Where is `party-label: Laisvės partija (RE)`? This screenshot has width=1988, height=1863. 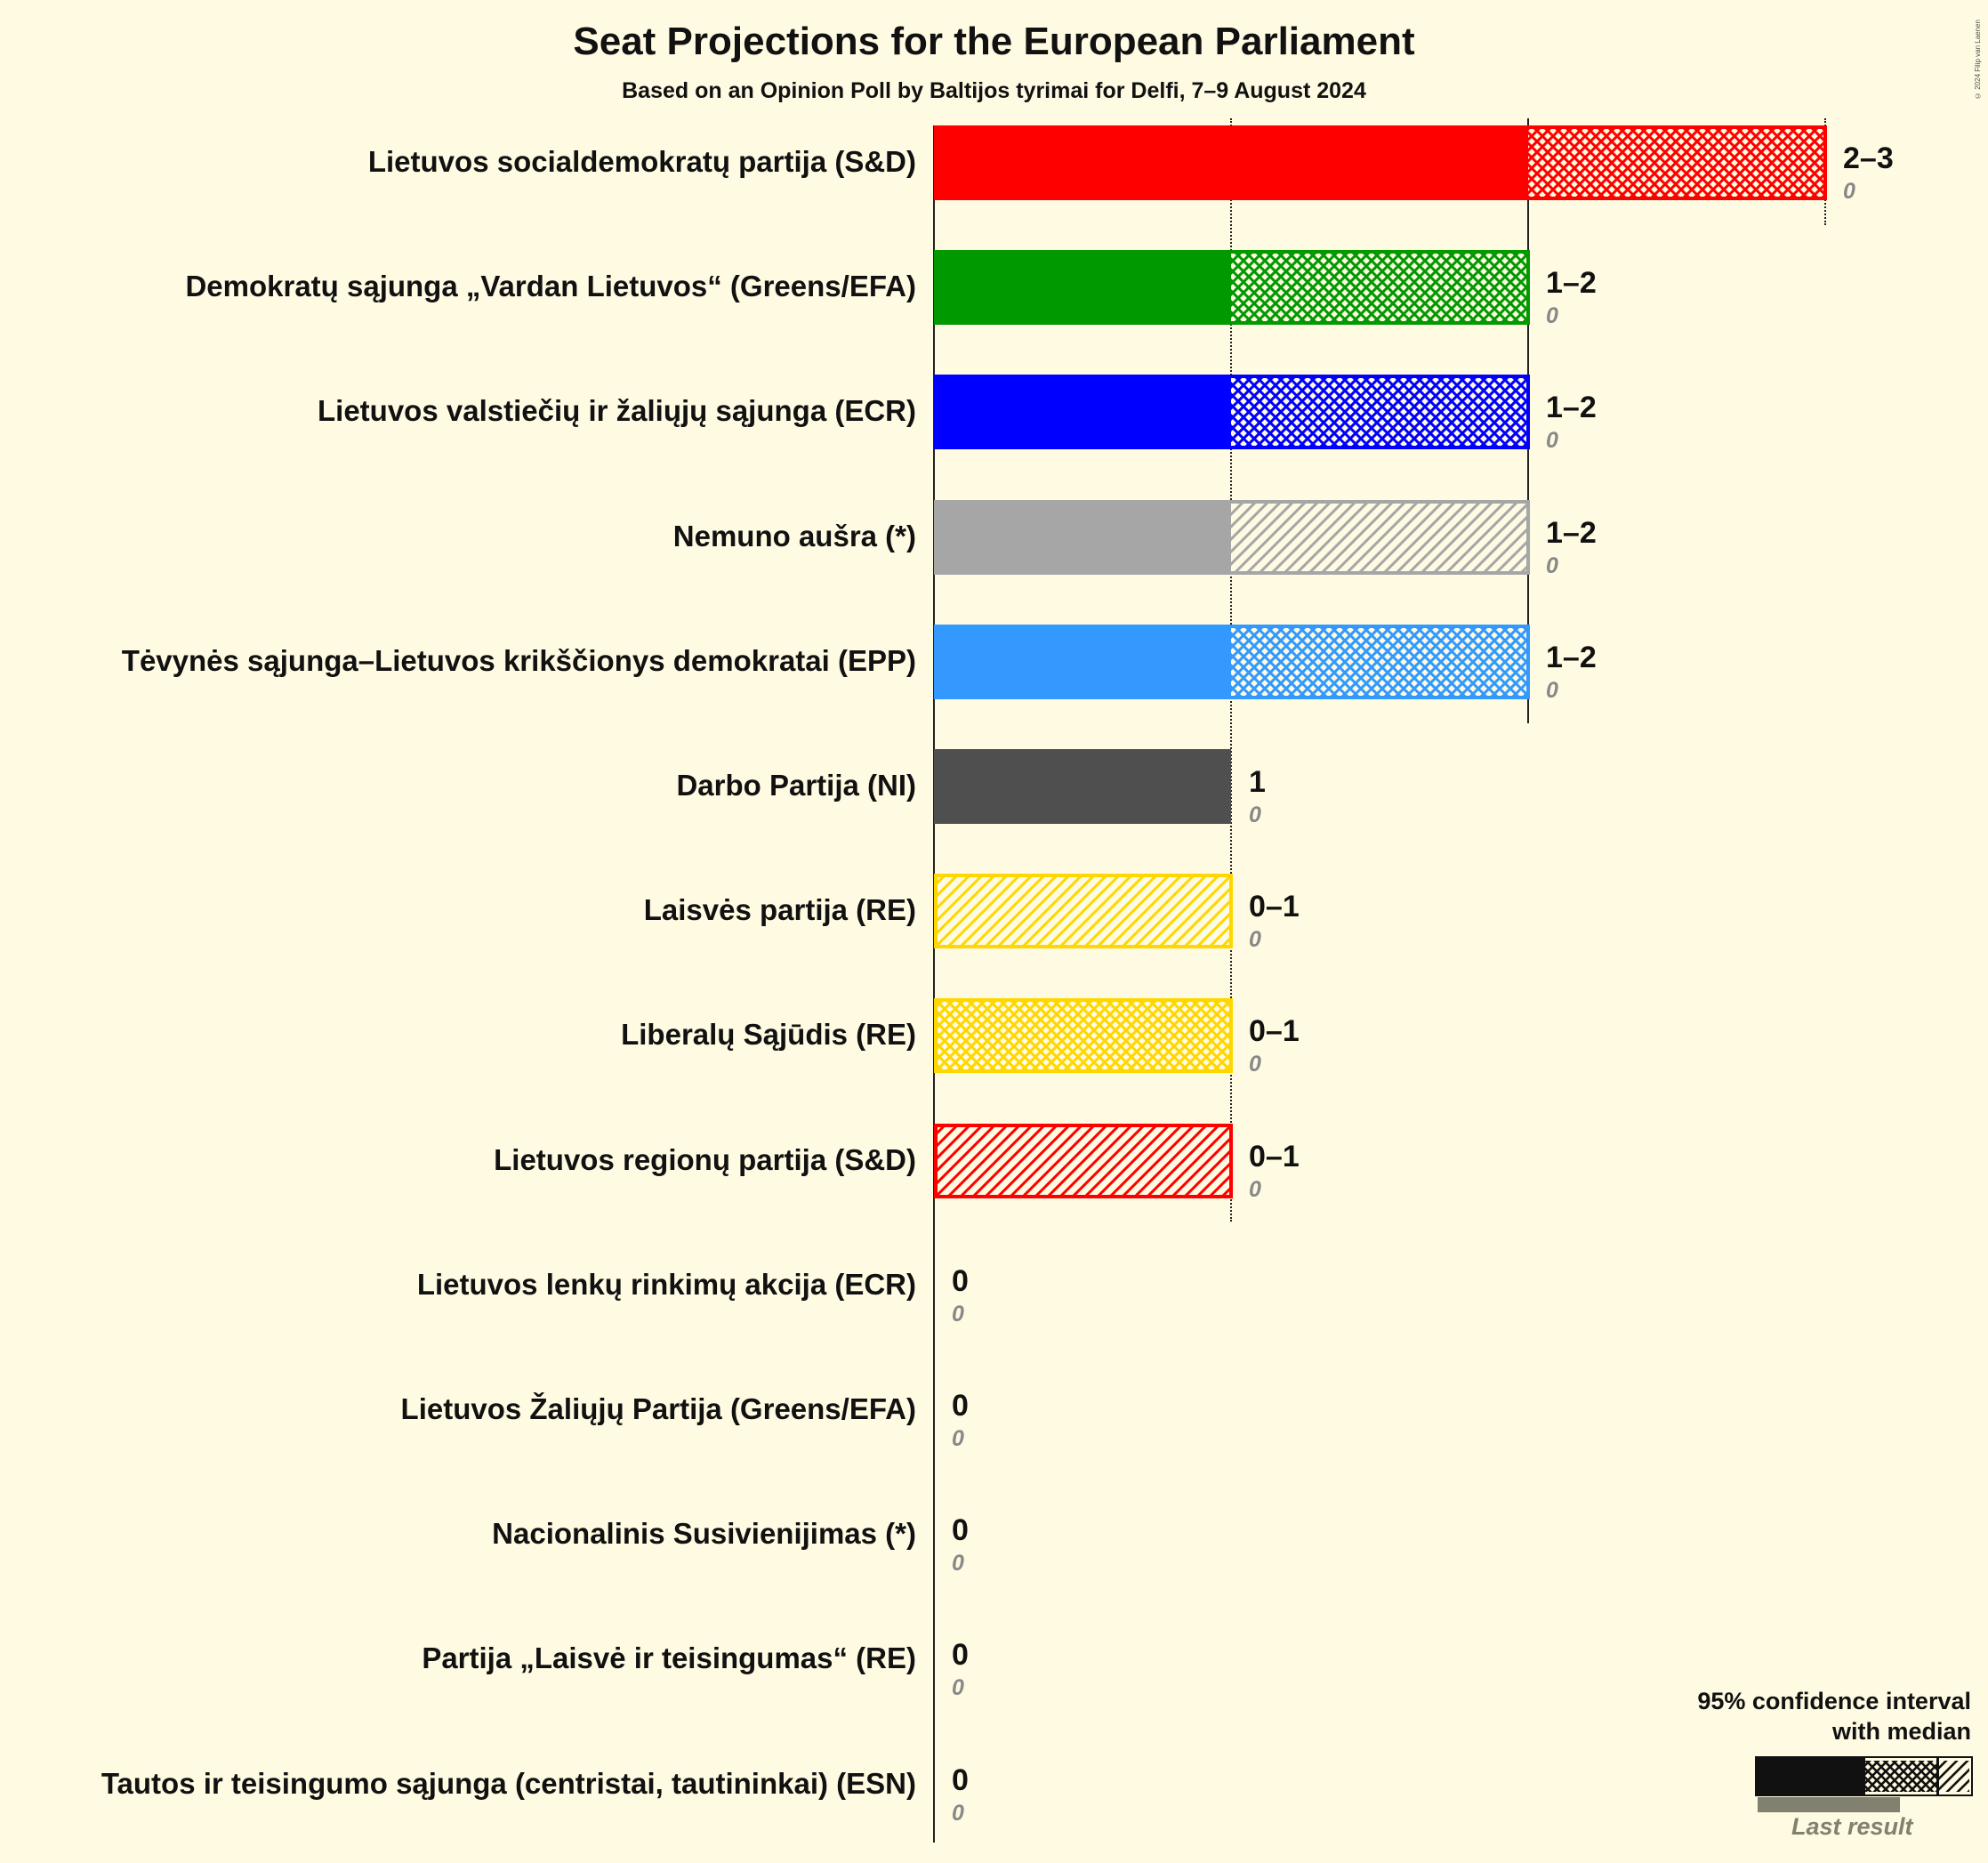
party-label: Laisvės partija (RE) is located at coordinates (779, 910).